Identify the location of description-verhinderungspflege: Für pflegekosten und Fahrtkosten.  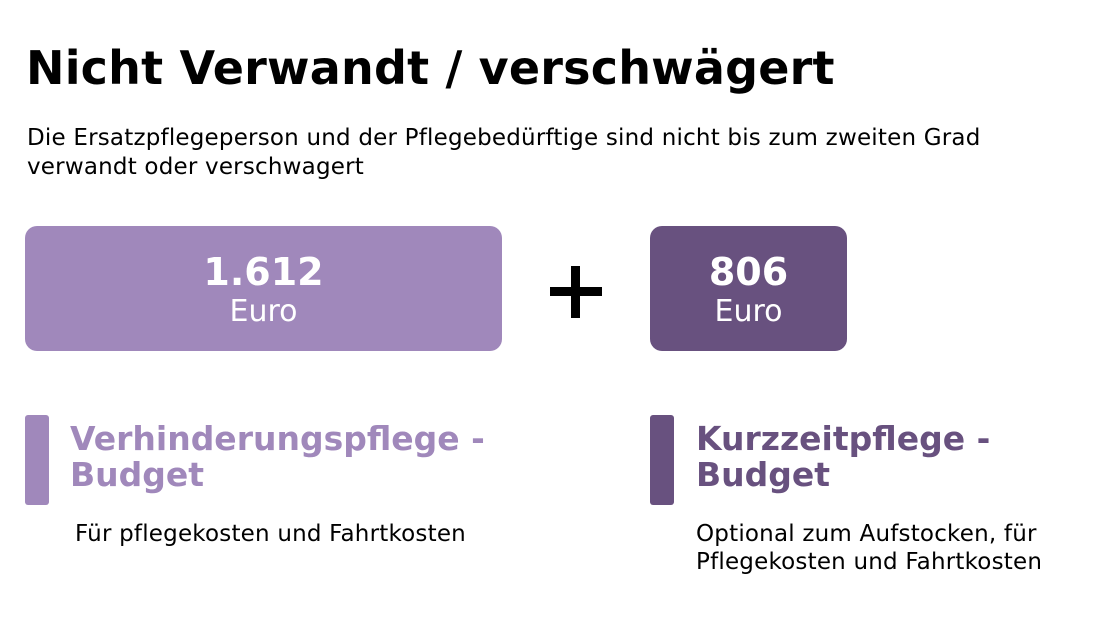
(270, 534).